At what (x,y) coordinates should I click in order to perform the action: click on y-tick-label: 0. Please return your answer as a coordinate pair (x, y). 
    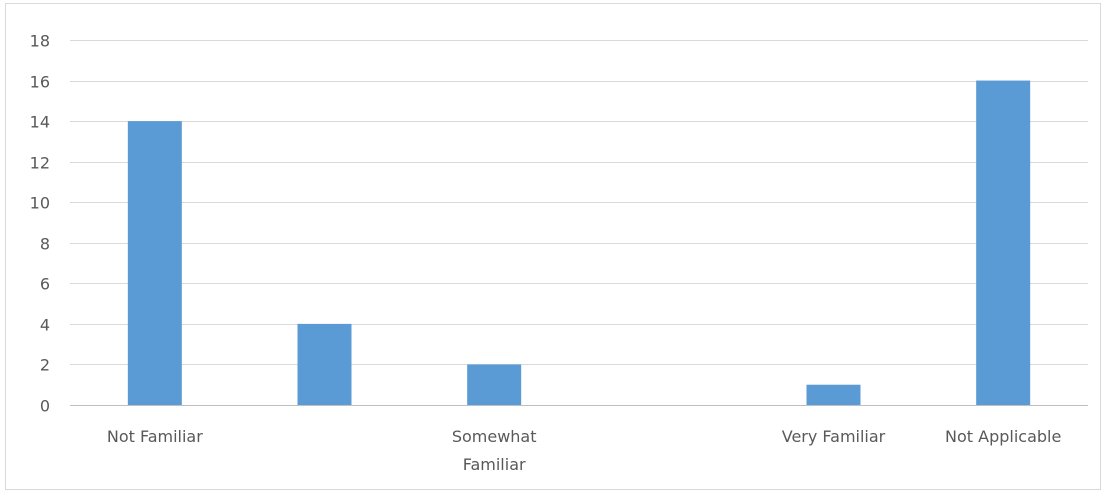
    Looking at the image, I should click on (45, 406).